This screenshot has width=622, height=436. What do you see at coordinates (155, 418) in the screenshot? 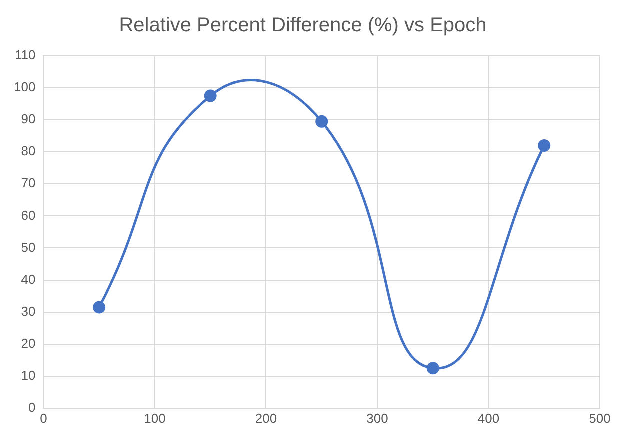
I see `x-tick-label: 100` at bounding box center [155, 418].